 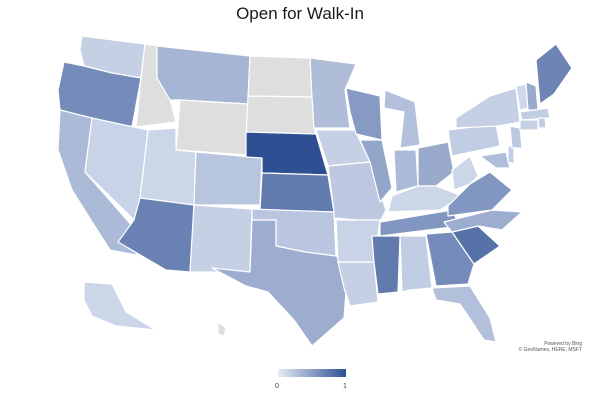 I want to click on state-nd, so click(x=280, y=76).